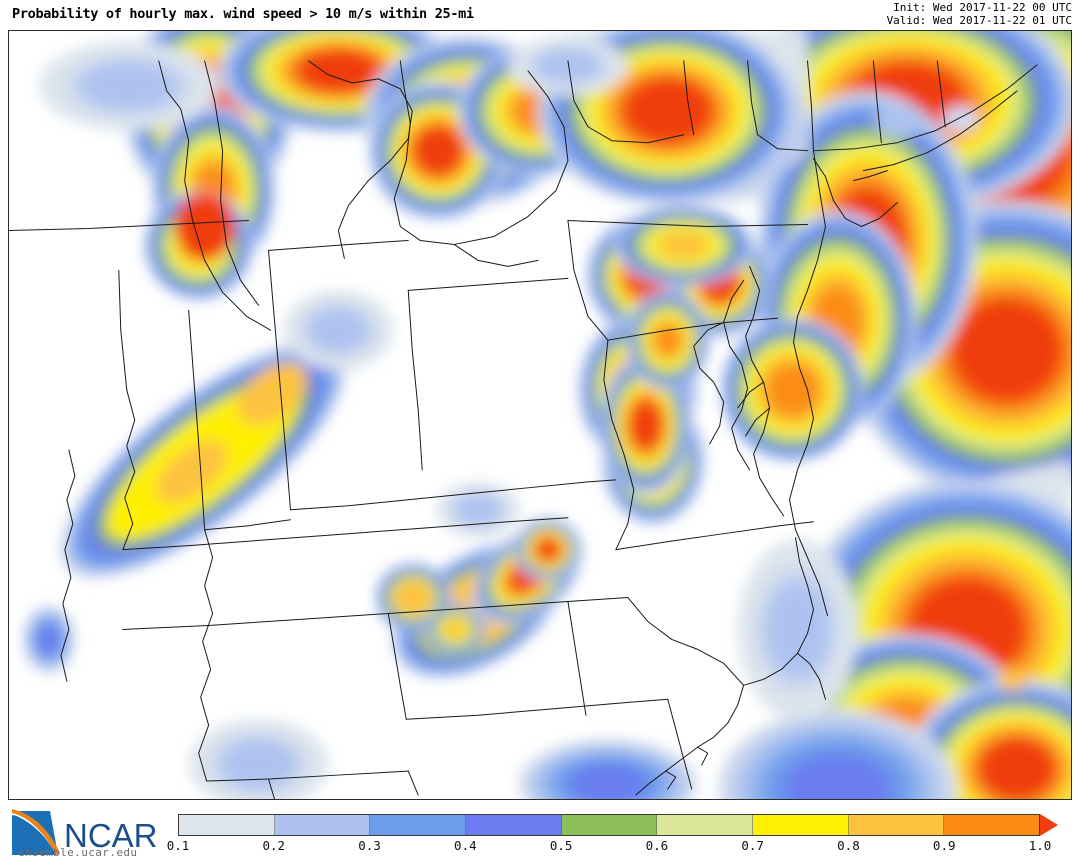  I want to click on colorbar: 0.1 0.2 0.3 0.4 0.5 0.6 0.7 0.8 0.9 1.0, so click(617, 837).